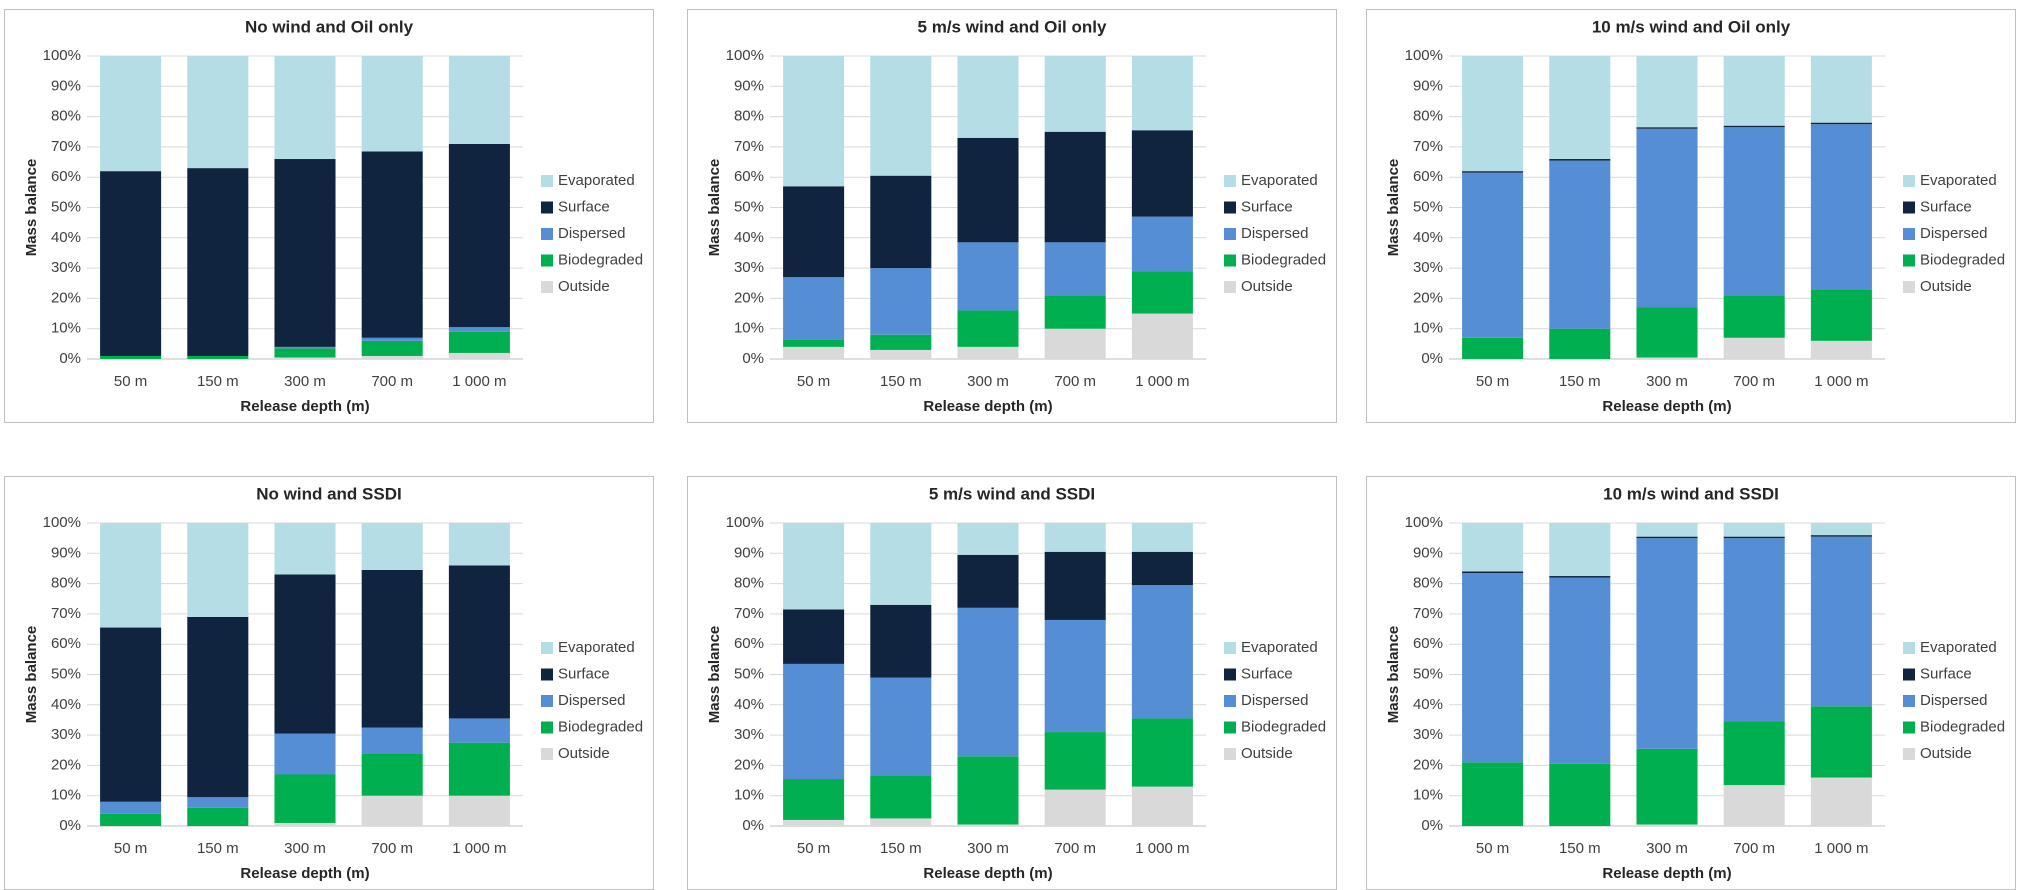 Image resolution: width=2020 pixels, height=890 pixels. What do you see at coordinates (1012, 493) in the screenshot?
I see `chart-title: 5 m/s wind and SSDI` at bounding box center [1012, 493].